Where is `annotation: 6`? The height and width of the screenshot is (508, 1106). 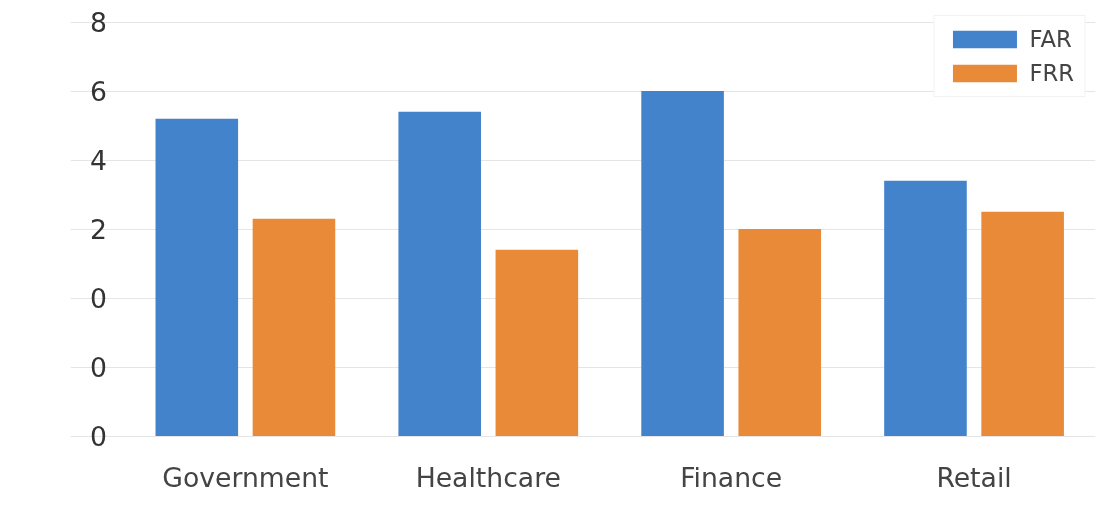 annotation: 6 is located at coordinates (98, 92).